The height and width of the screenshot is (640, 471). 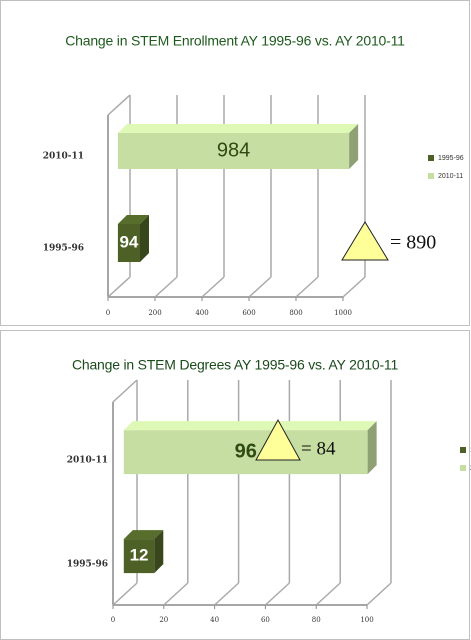 I want to click on data-label: 96, so click(x=246, y=451).